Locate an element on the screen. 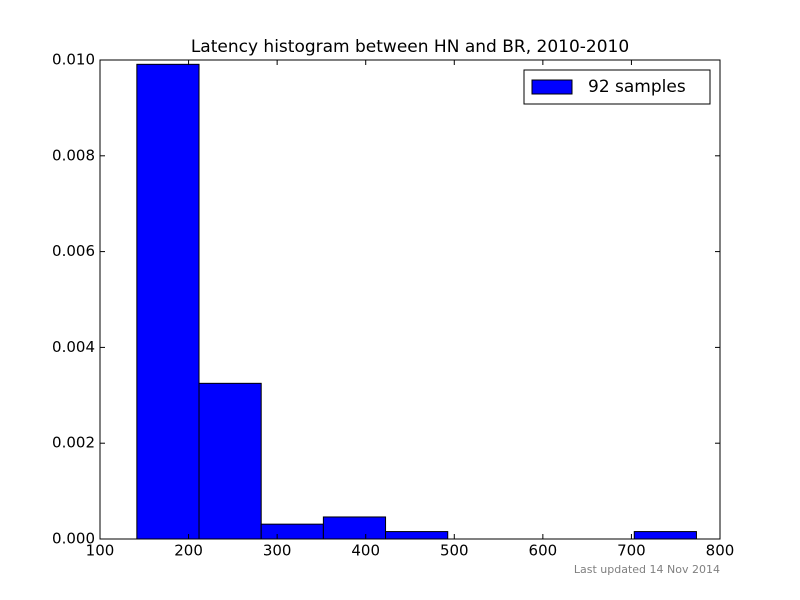 The height and width of the screenshot is (600, 800). legend-label: 92 samples is located at coordinates (637, 87).